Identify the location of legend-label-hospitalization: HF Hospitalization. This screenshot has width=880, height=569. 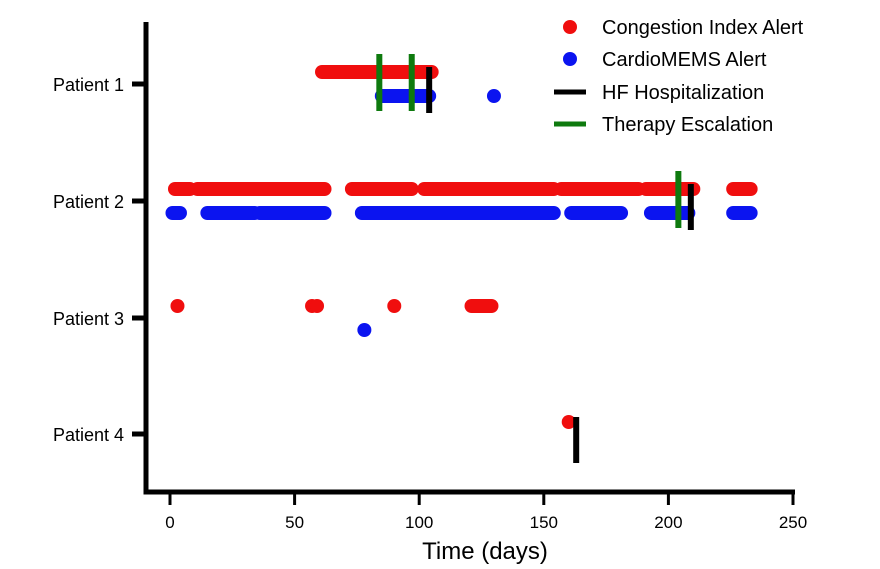
(683, 93).